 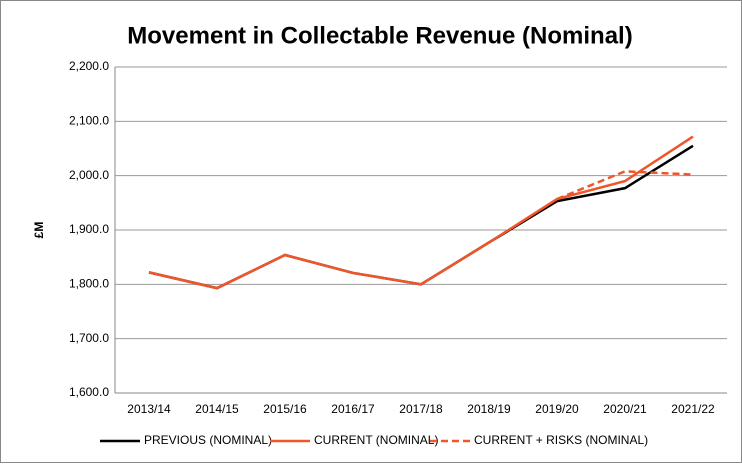 I want to click on y-tick-label: 2,100.0, so click(x=89, y=121).